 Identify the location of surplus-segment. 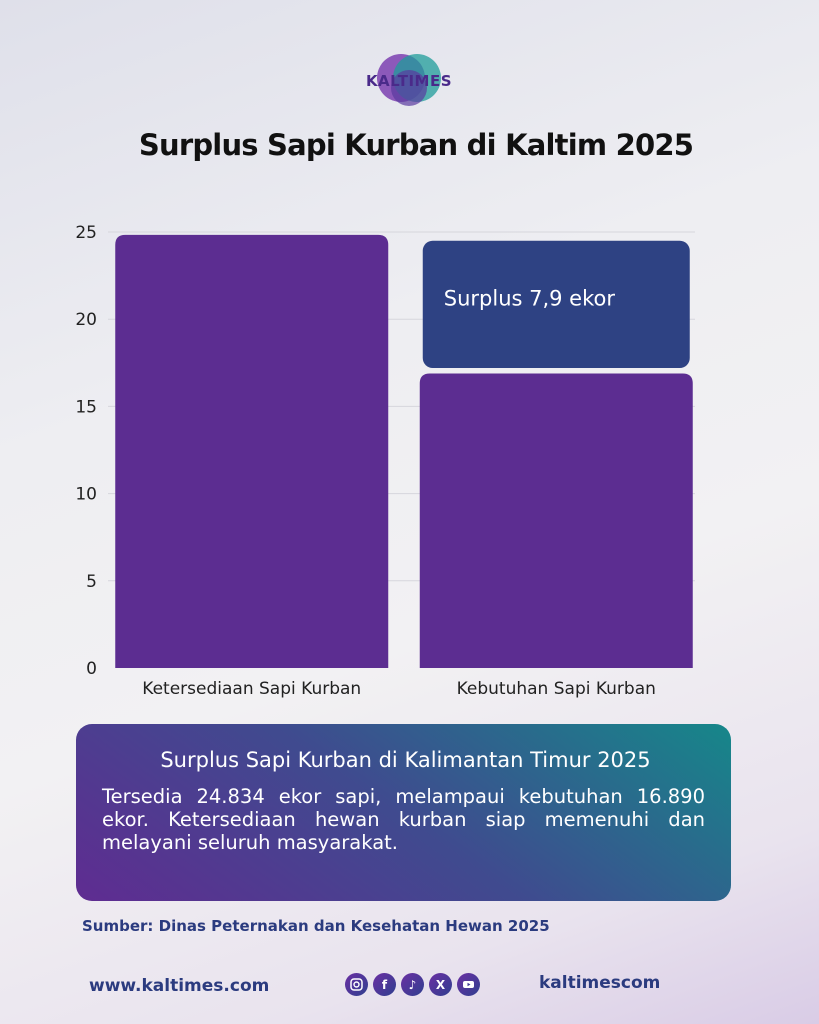
(556, 304).